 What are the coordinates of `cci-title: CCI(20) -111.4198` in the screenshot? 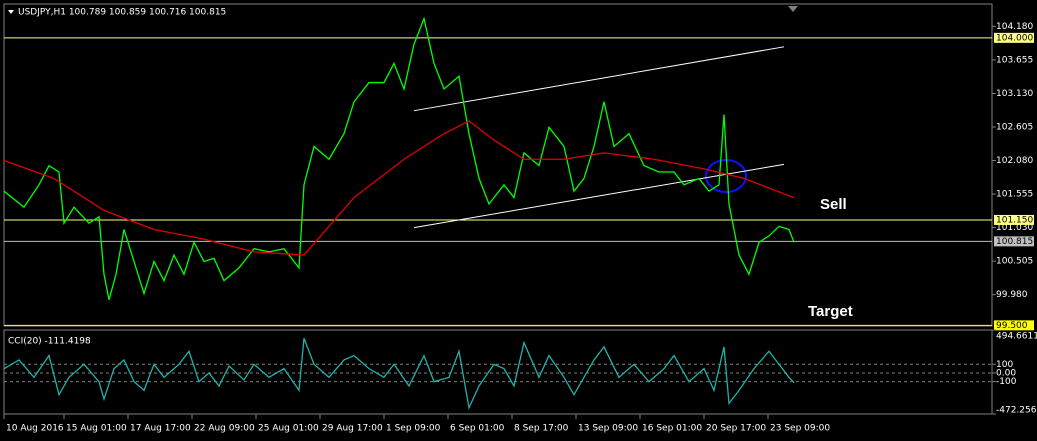 It's located at (49, 342).